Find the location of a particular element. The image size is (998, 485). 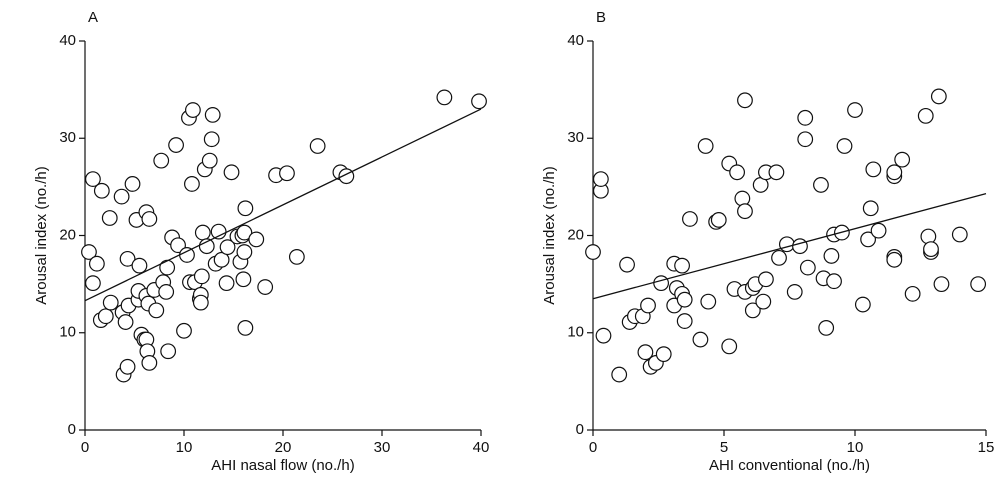

x-tick-label: 15 is located at coordinates (986, 447).